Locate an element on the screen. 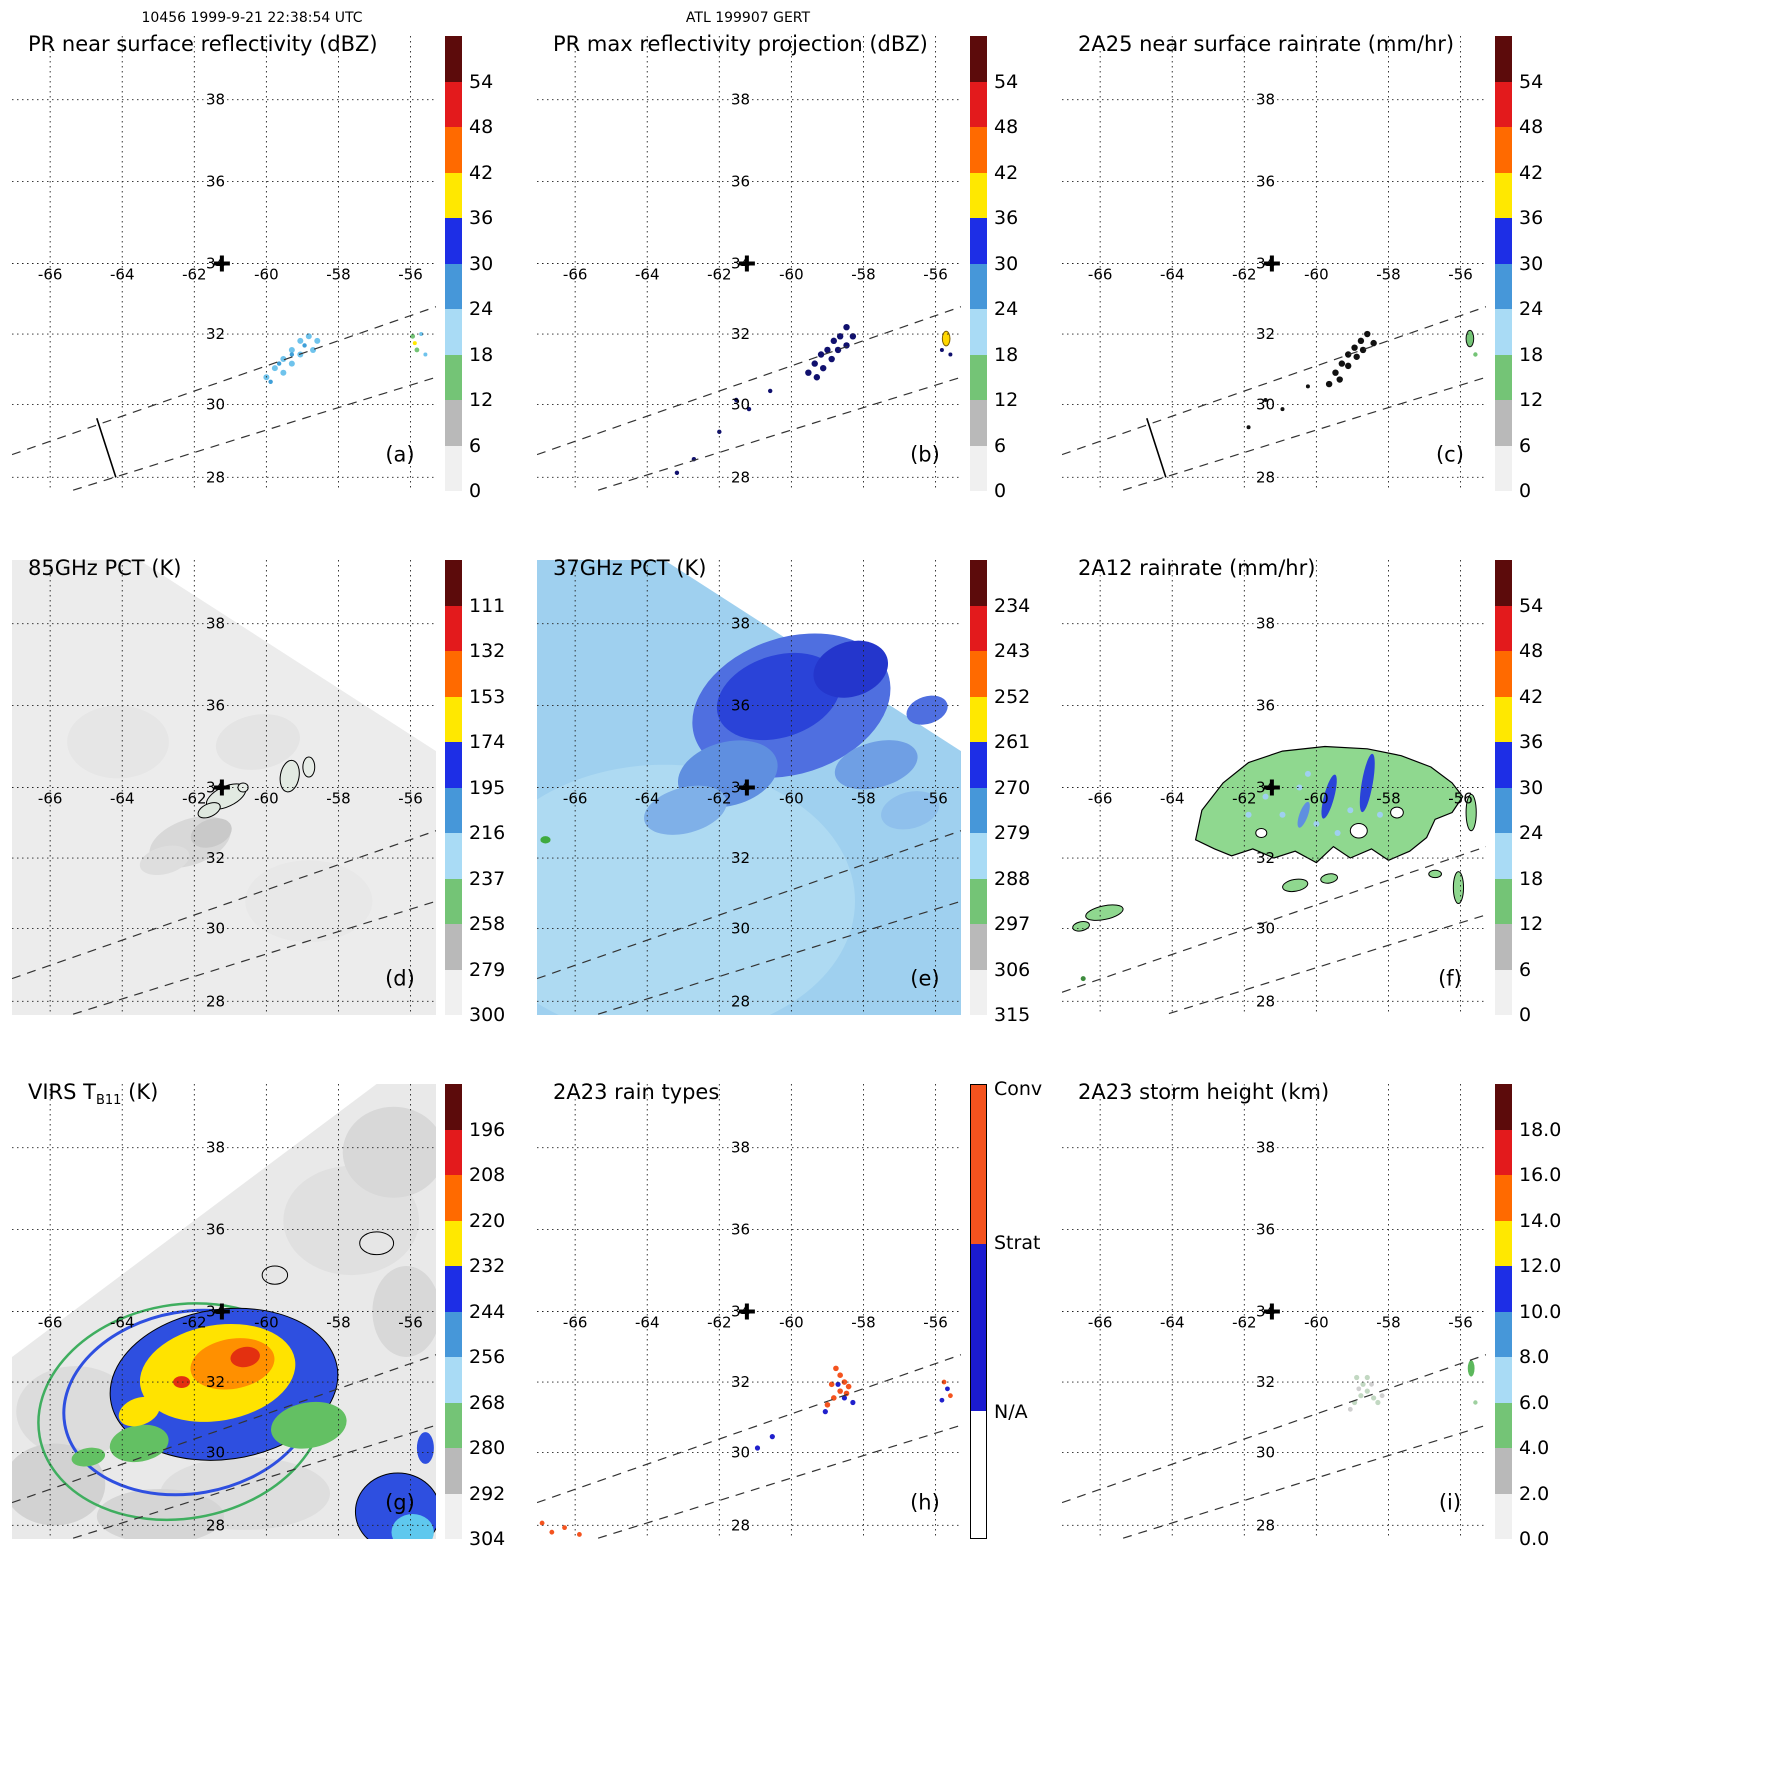 This screenshot has height=1771, width=1771. colorbar-tick-labels: 234 243 252 261 270 279 288 297 306 315 is located at coordinates (1026, 793).